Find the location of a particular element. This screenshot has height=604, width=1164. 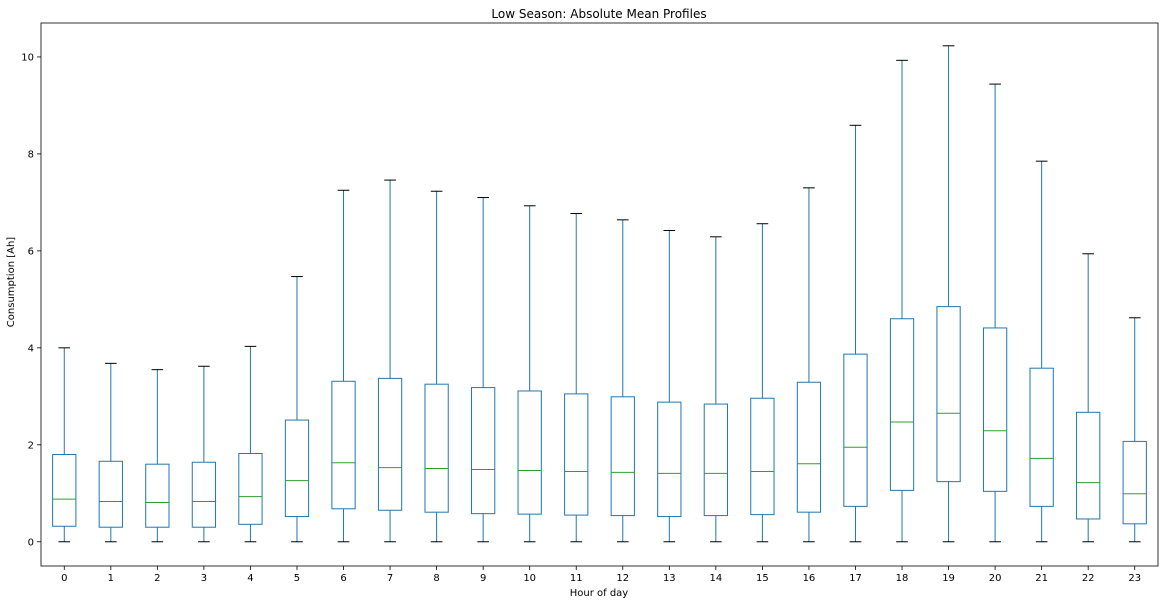

y-tick-label-4: 4 is located at coordinates (31, 348).